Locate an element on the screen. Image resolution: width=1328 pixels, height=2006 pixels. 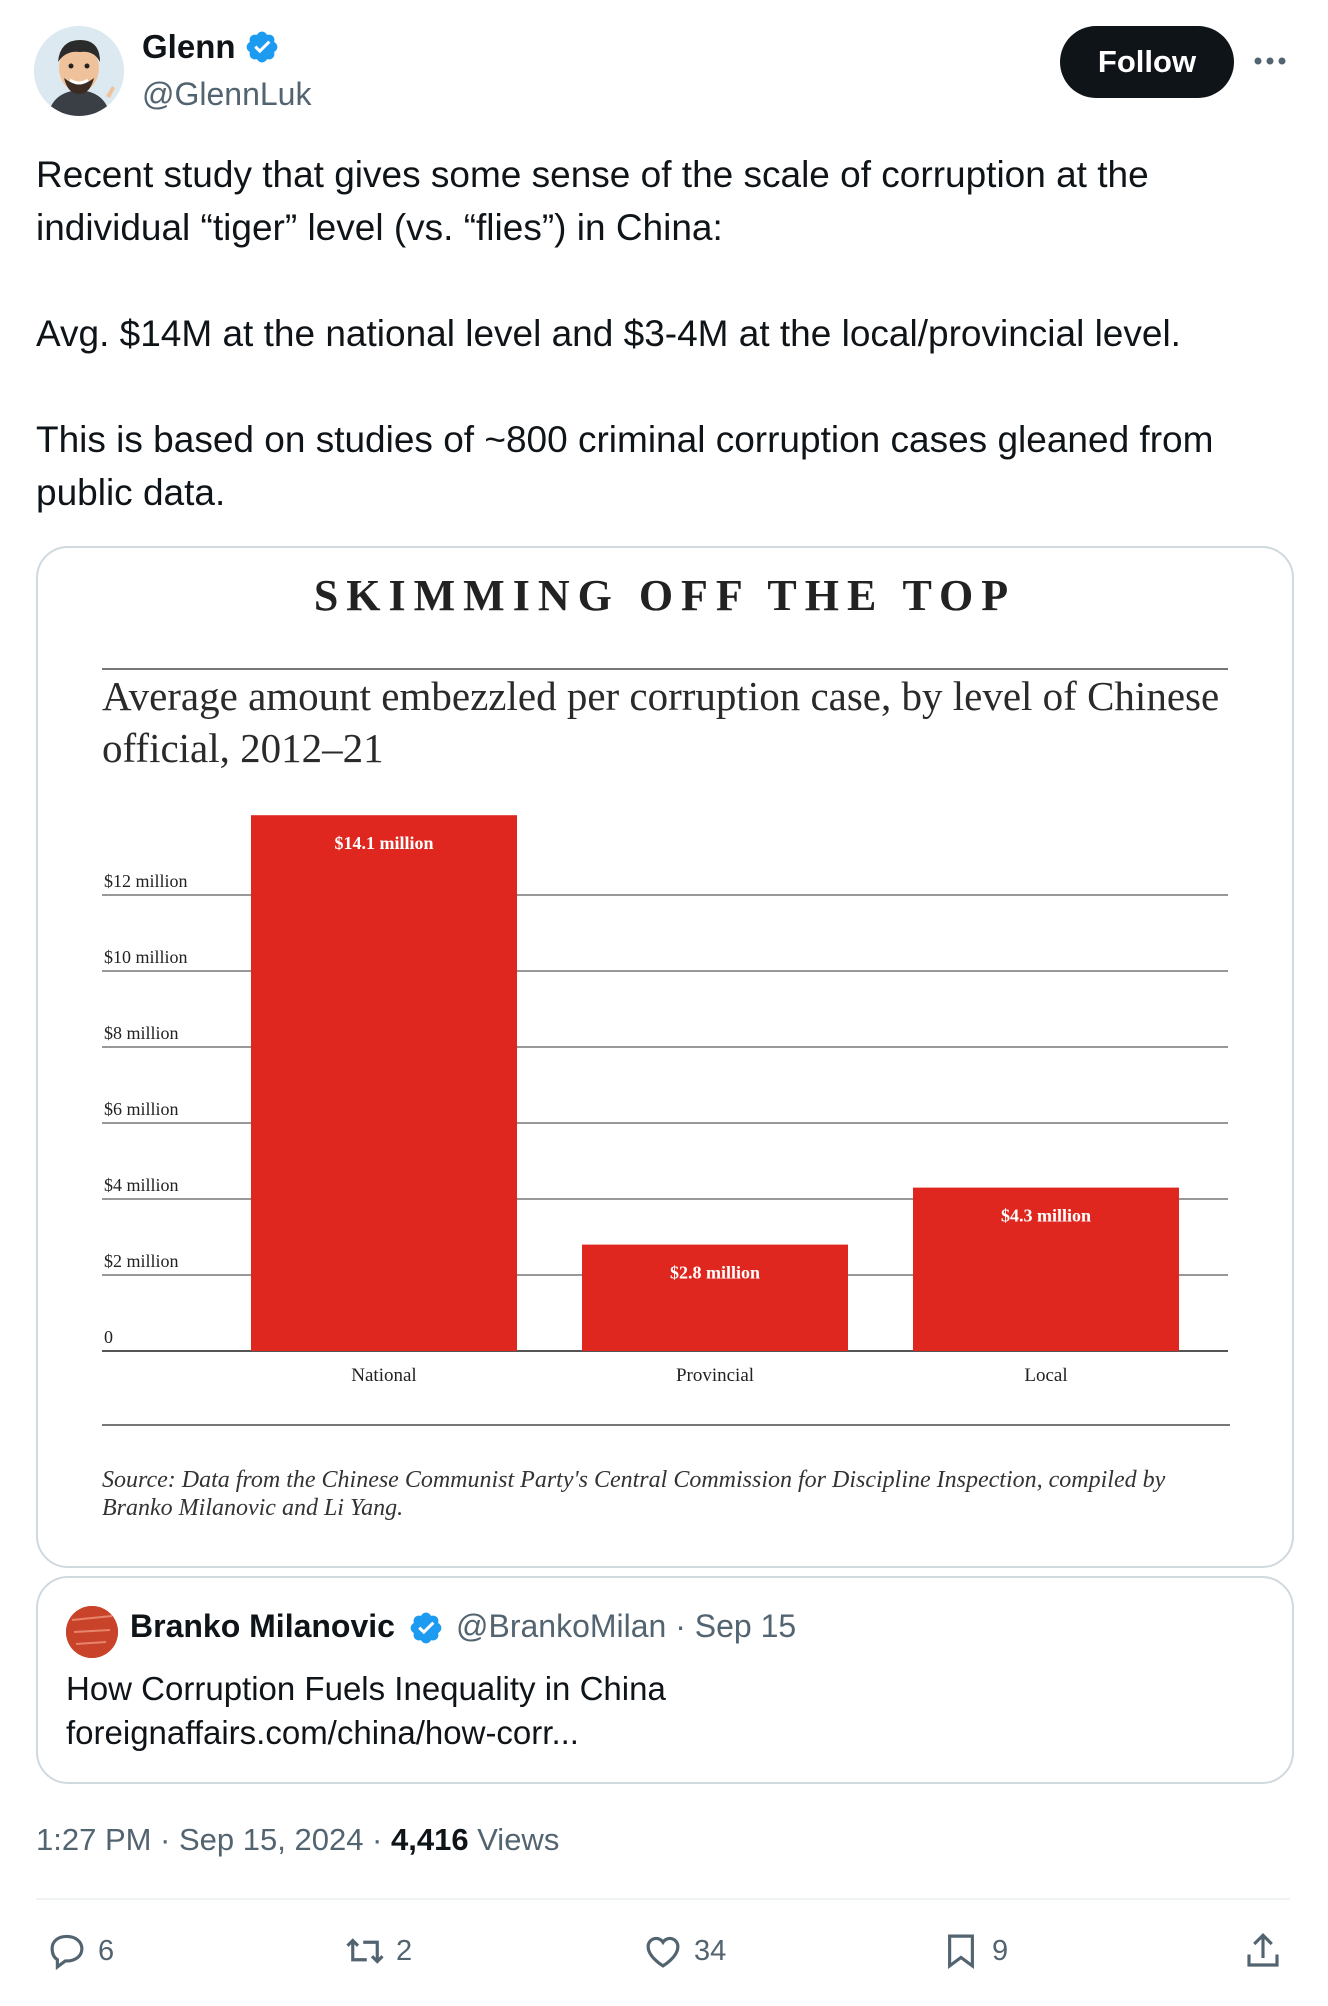
share-button is located at coordinates (1263, 1951).